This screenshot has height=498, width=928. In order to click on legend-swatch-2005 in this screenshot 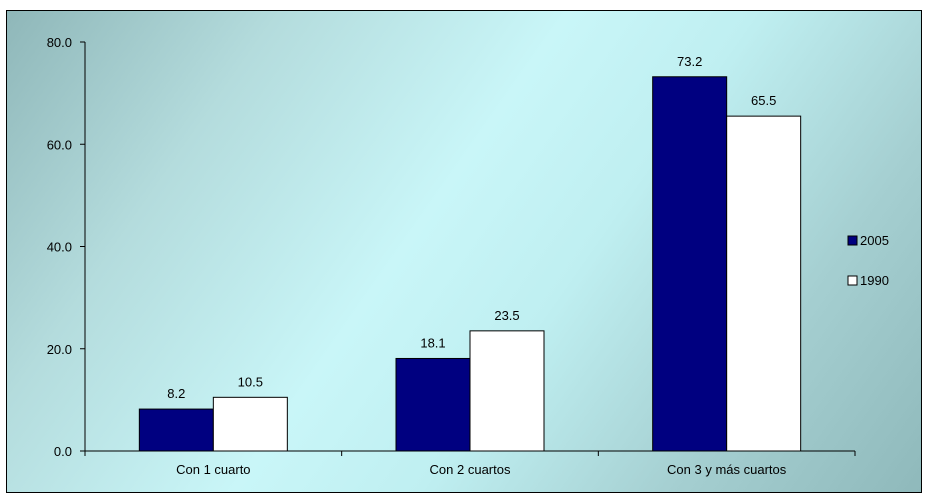, I will do `click(852, 240)`.